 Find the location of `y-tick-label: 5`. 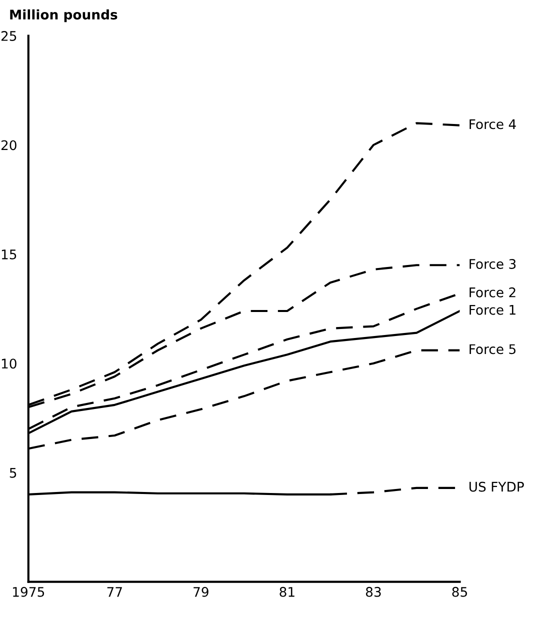

y-tick-label: 5 is located at coordinates (13, 473).